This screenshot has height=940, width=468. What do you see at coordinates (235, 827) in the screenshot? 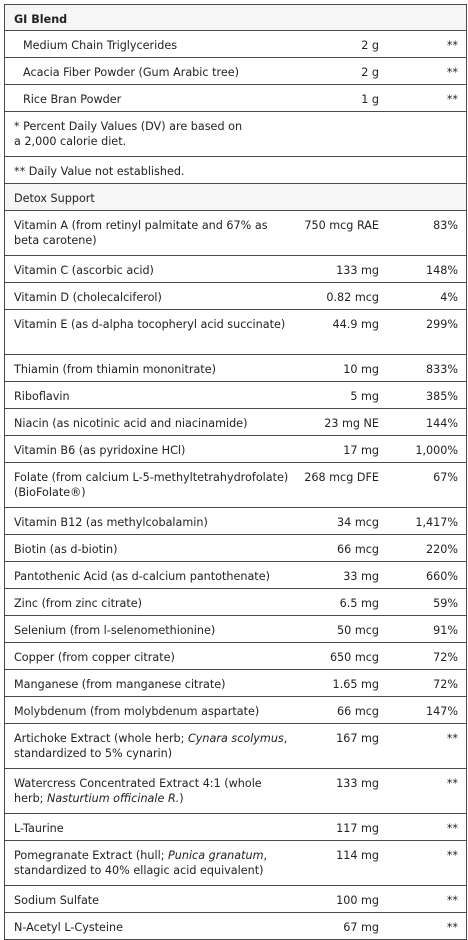
I see `table-row: L-Taurine 117 mg **` at bounding box center [235, 827].